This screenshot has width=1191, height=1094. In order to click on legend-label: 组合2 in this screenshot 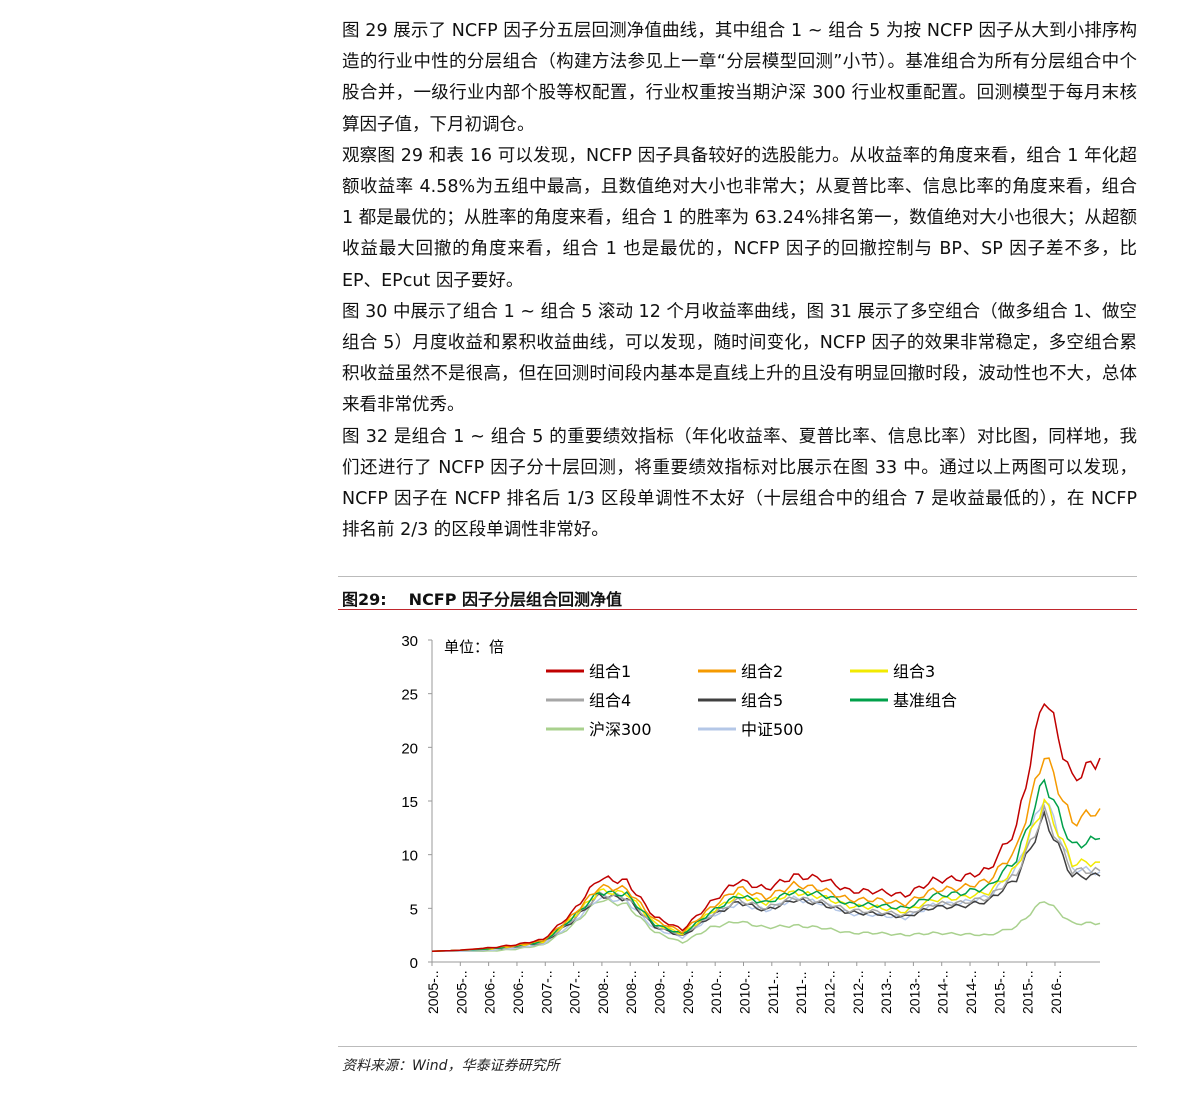, I will do `click(762, 671)`.